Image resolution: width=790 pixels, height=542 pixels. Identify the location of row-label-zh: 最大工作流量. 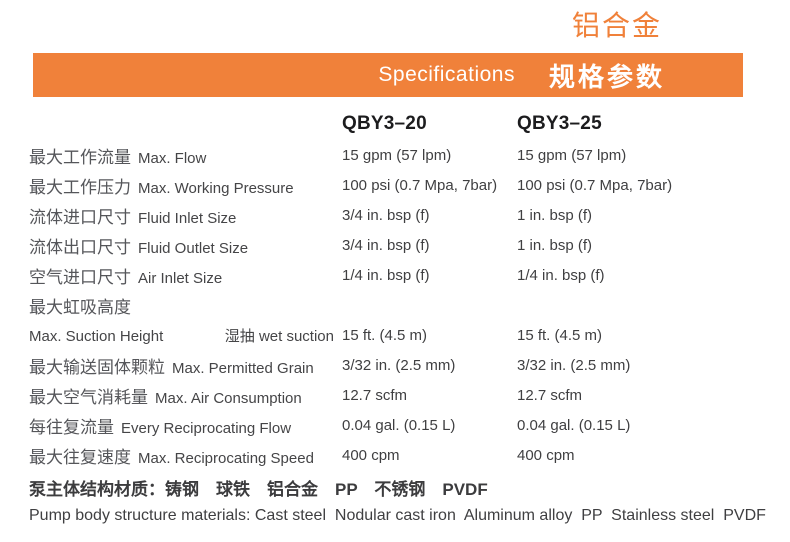
(80, 157).